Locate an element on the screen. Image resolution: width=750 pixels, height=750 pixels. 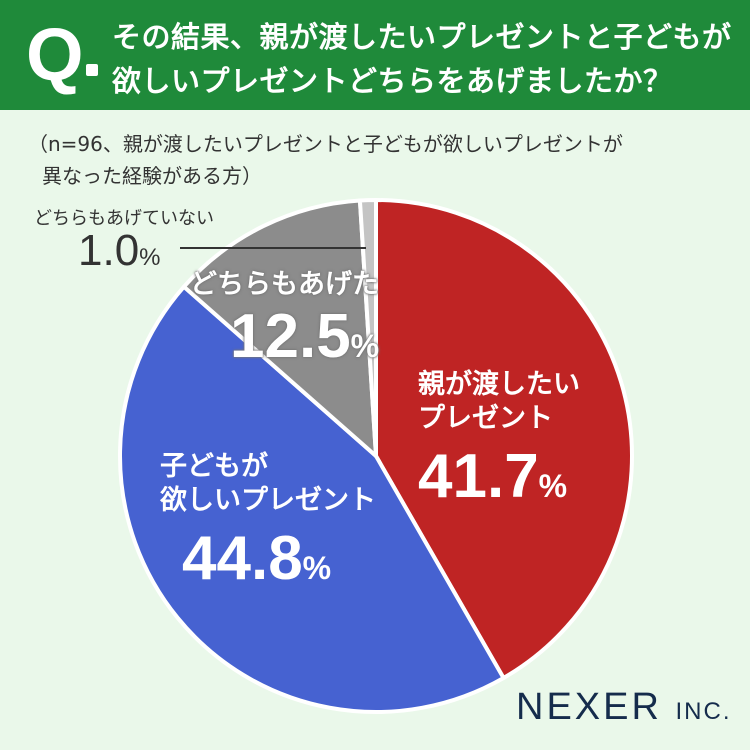
question-mark-dot is located at coordinates (92, 70).